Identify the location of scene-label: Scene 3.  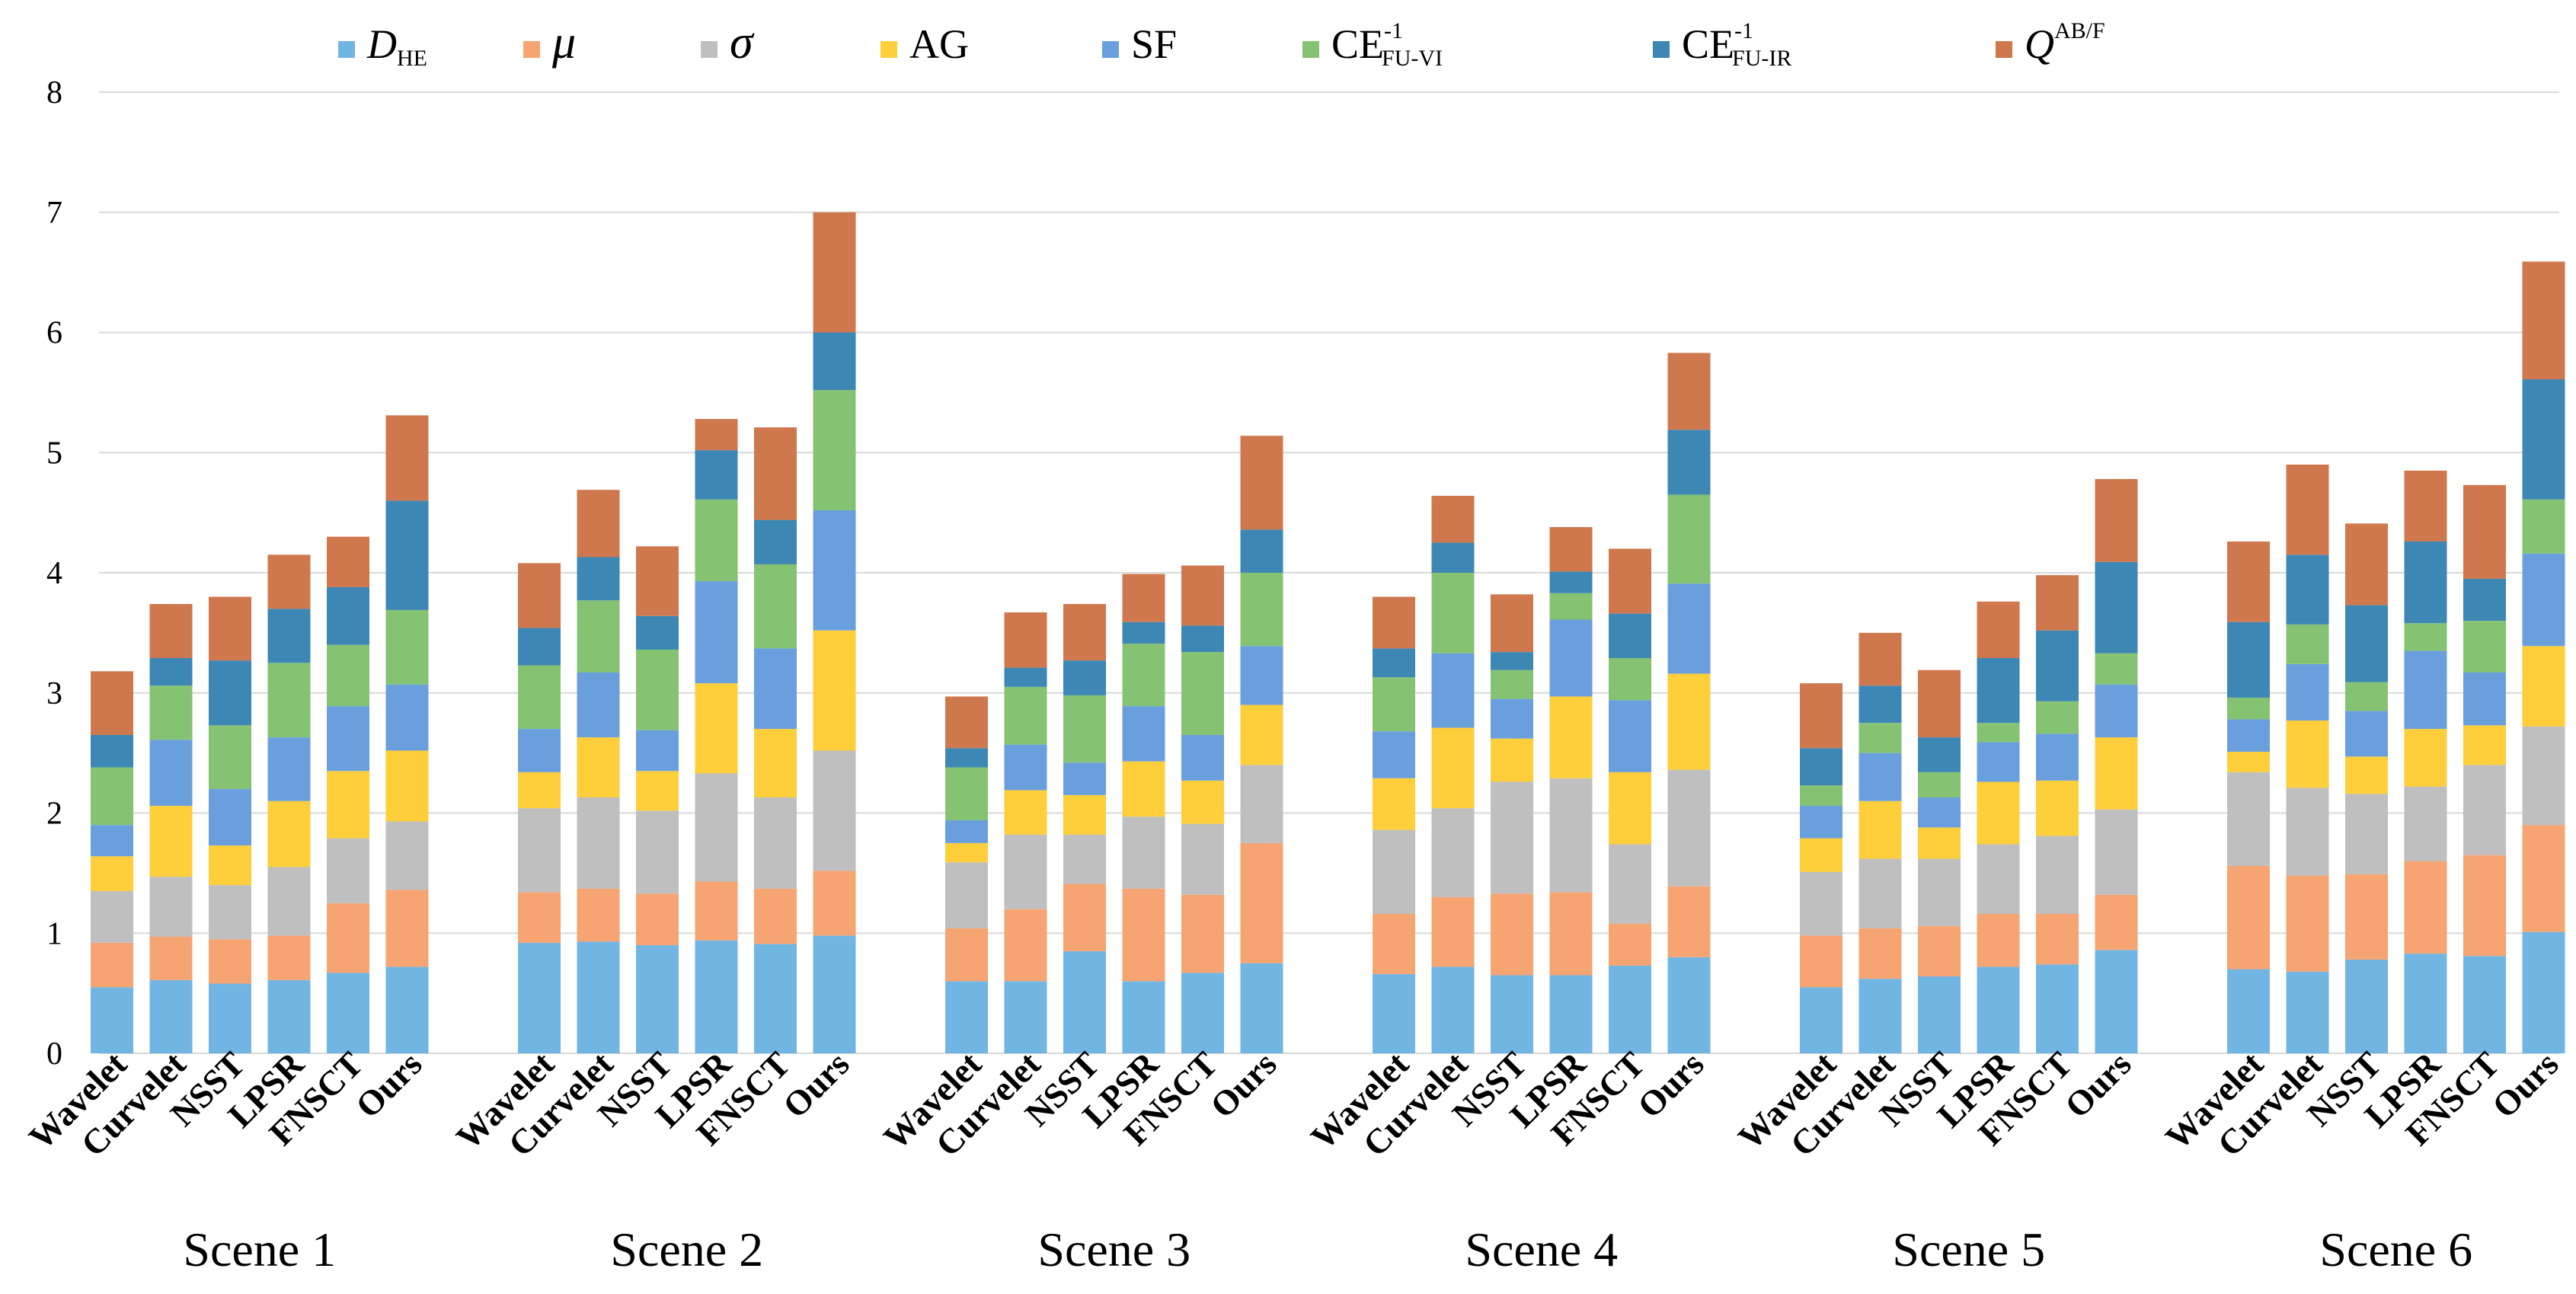
(1114, 1249).